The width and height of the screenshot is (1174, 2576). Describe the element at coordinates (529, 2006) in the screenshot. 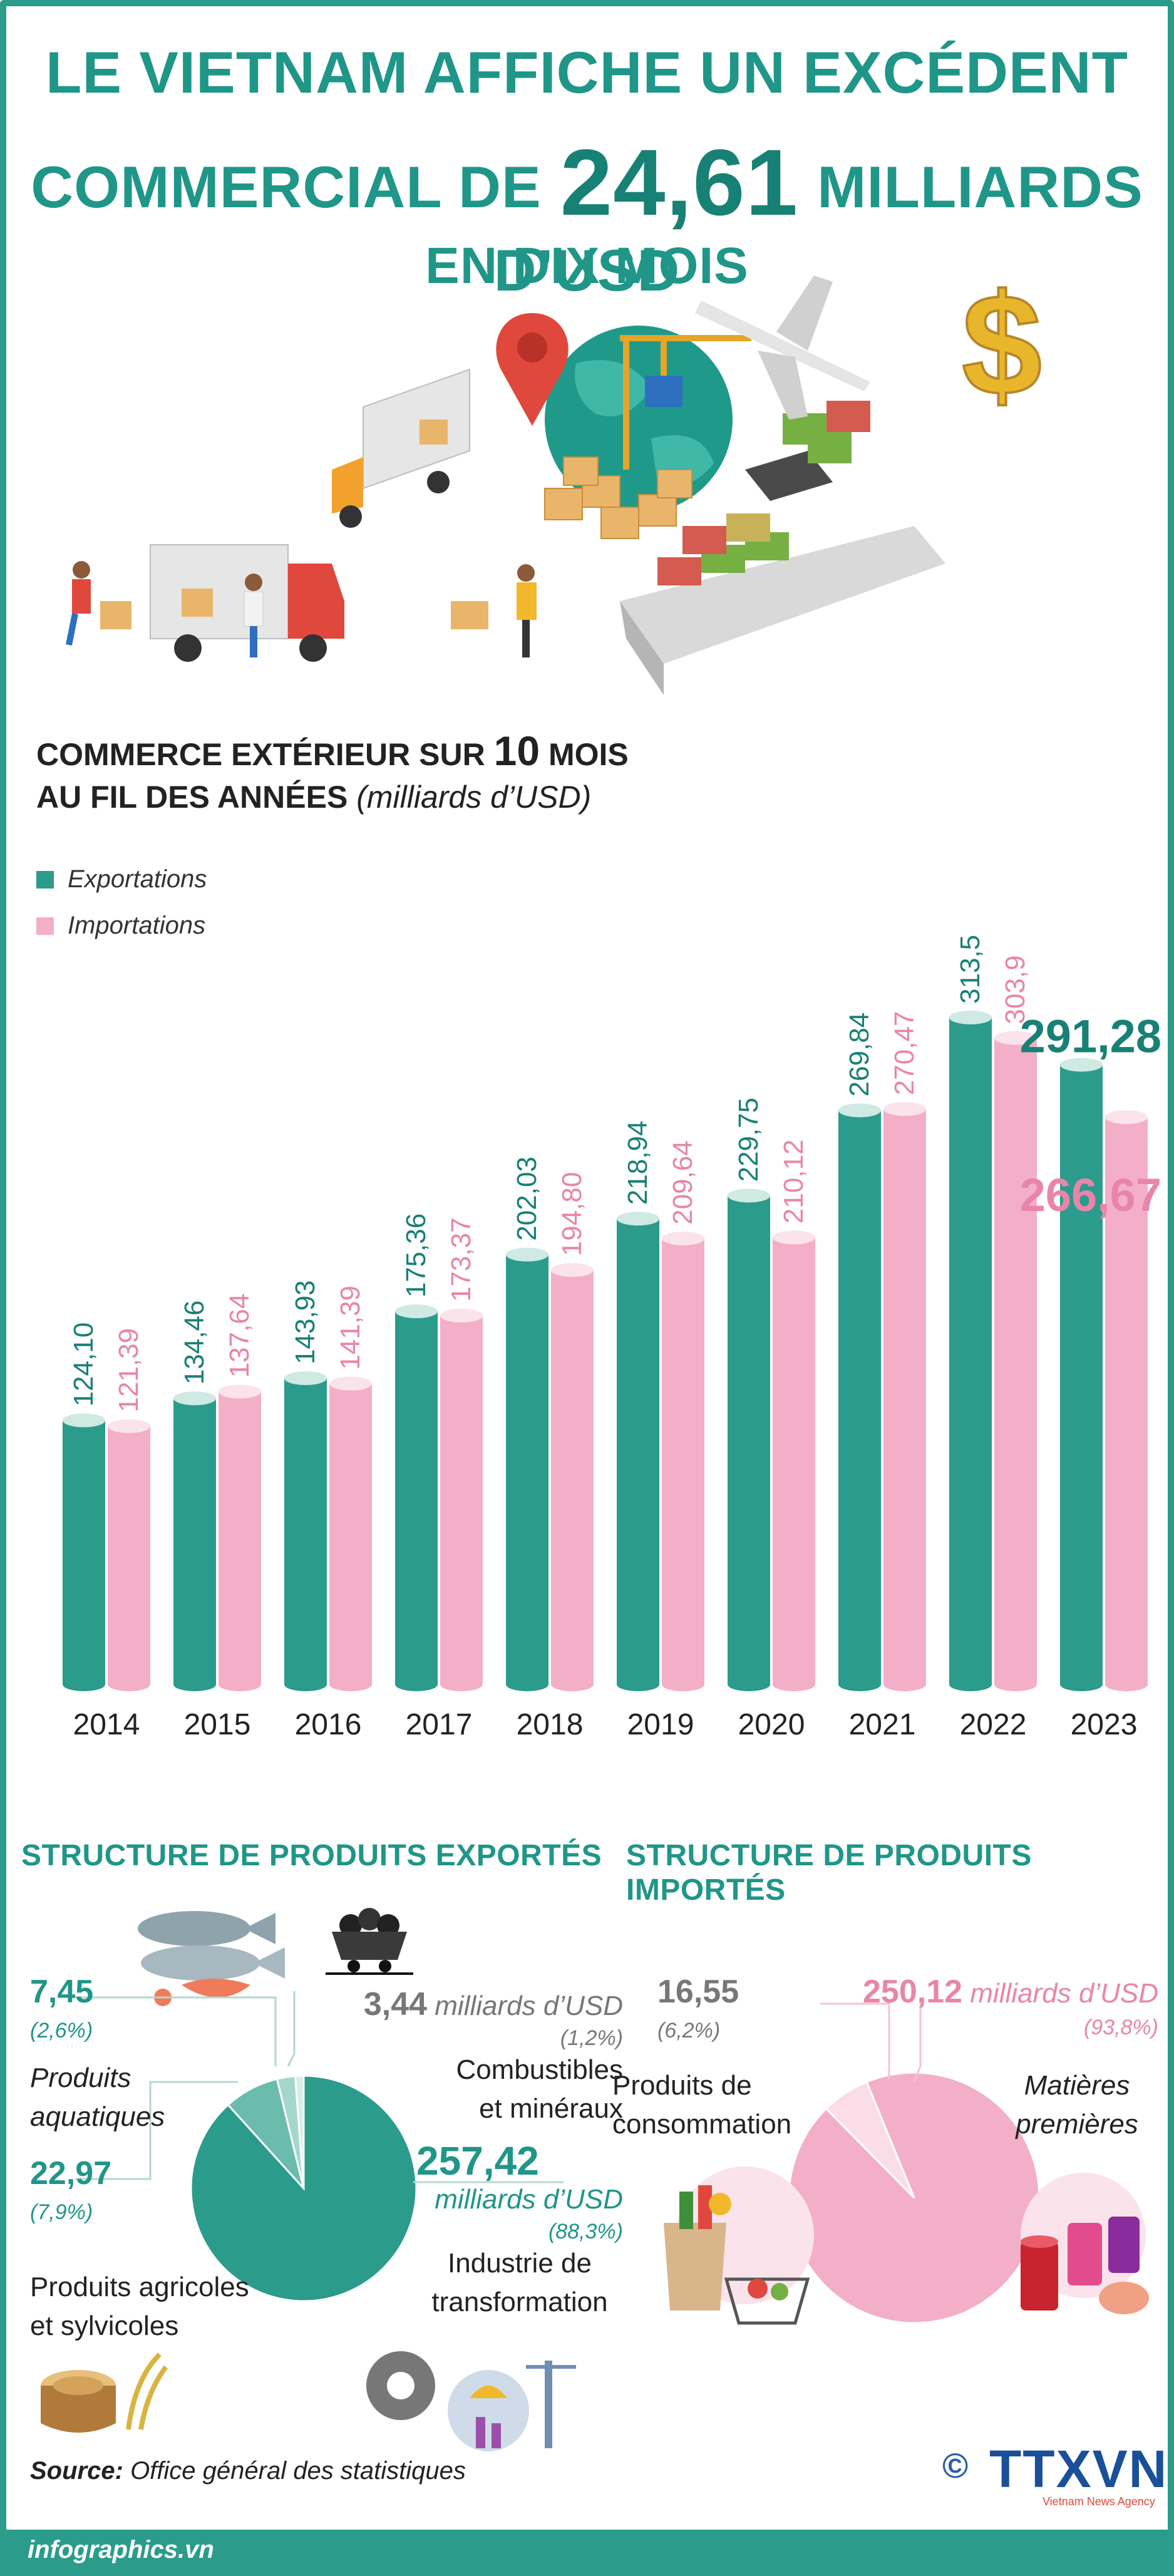

I see `export-fuel-unit: milliards d’USD` at that location.